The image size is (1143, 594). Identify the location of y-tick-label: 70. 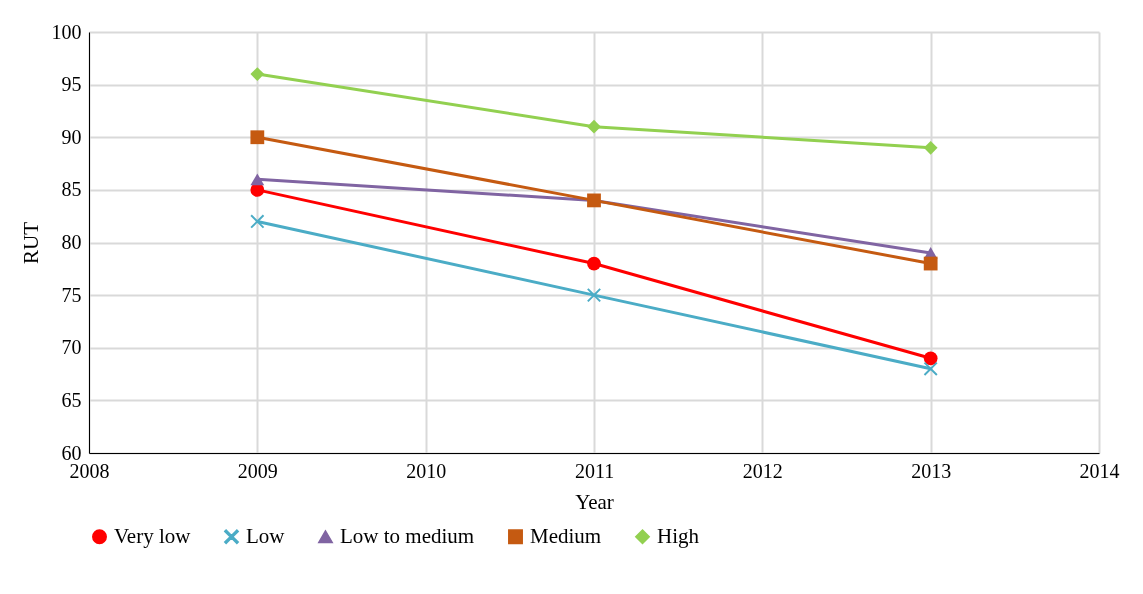
(71, 347).